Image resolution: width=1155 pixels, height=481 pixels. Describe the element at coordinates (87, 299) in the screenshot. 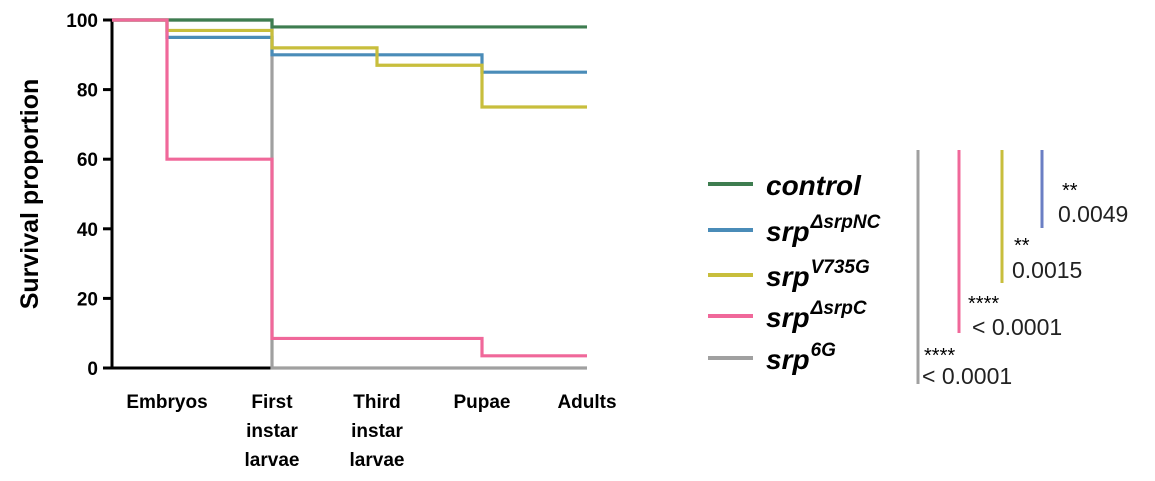

I see `y-tick-label: 20` at that location.